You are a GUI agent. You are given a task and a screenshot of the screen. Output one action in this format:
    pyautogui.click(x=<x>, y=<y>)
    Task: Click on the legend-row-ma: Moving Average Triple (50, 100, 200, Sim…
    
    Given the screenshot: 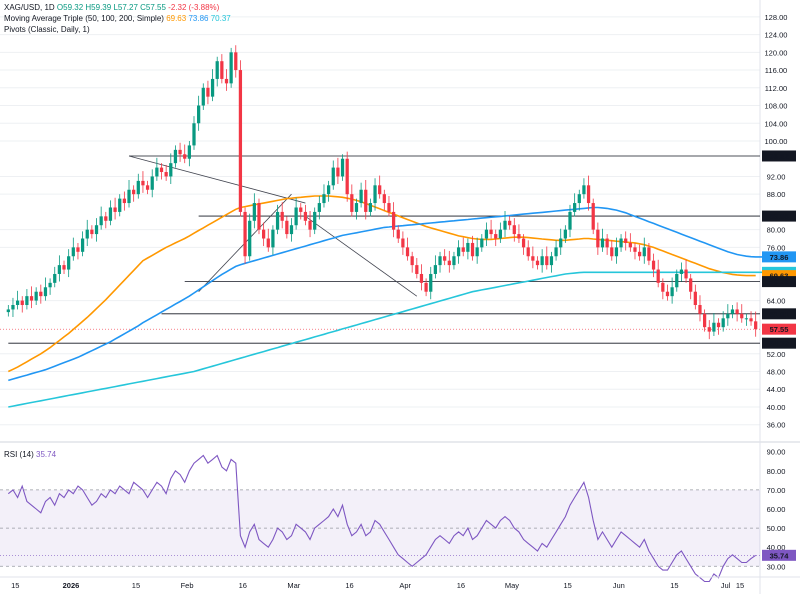 What is the action you would take?
    pyautogui.click(x=117, y=18)
    